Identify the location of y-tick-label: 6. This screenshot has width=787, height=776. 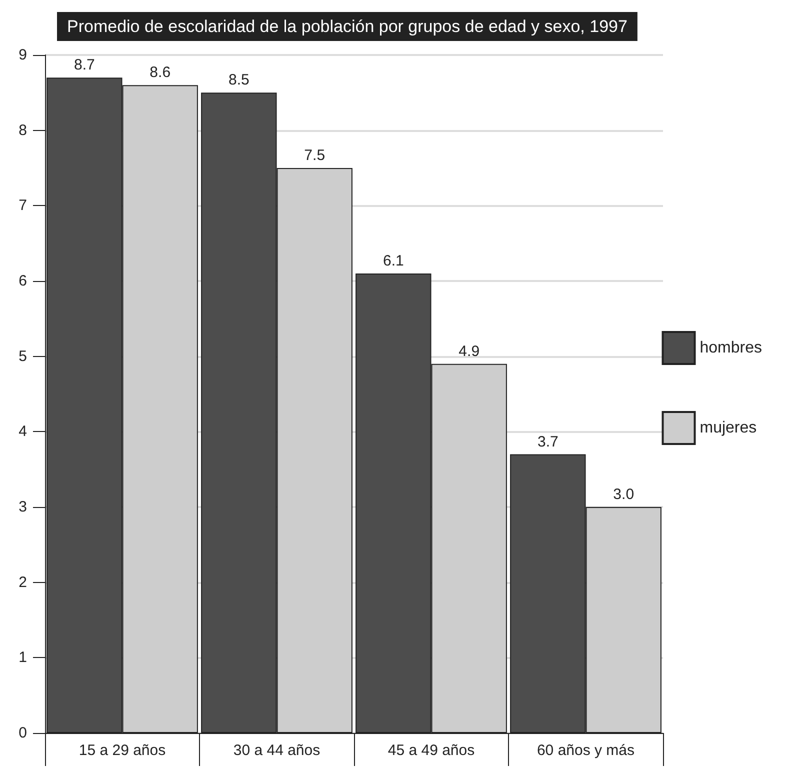
(22, 281).